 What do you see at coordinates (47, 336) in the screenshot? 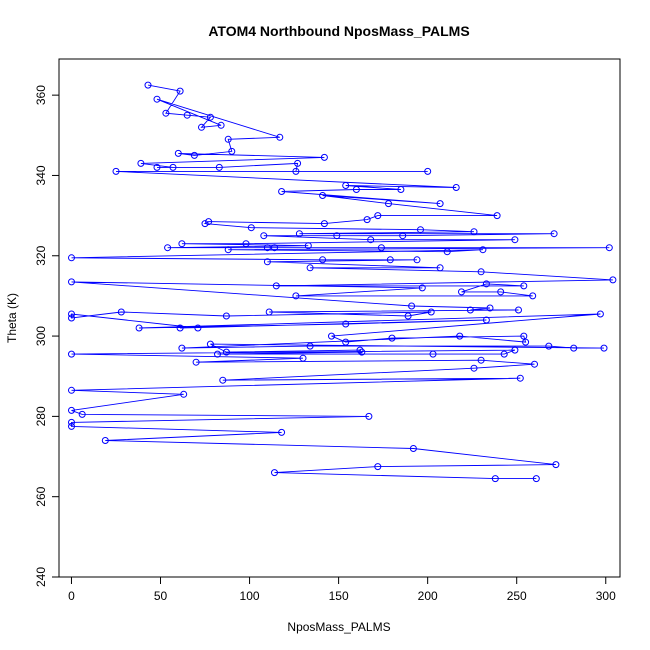
I see `y-axis: 240 260 280 300 320 340 360` at bounding box center [47, 336].